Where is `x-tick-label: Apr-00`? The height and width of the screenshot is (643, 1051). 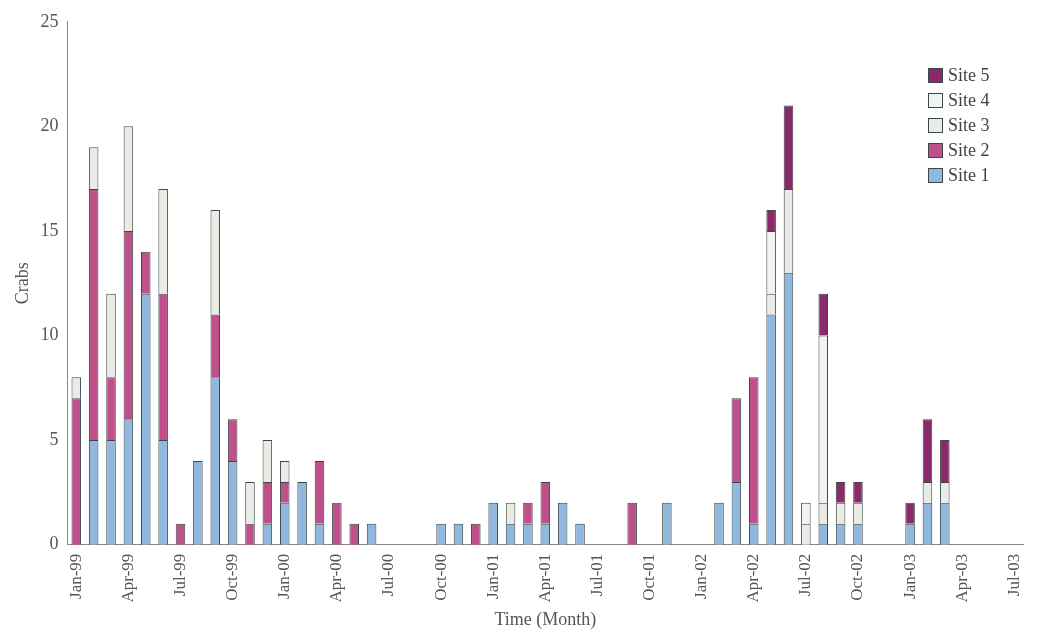
x-tick-label: Apr-00 is located at coordinates (336, 578).